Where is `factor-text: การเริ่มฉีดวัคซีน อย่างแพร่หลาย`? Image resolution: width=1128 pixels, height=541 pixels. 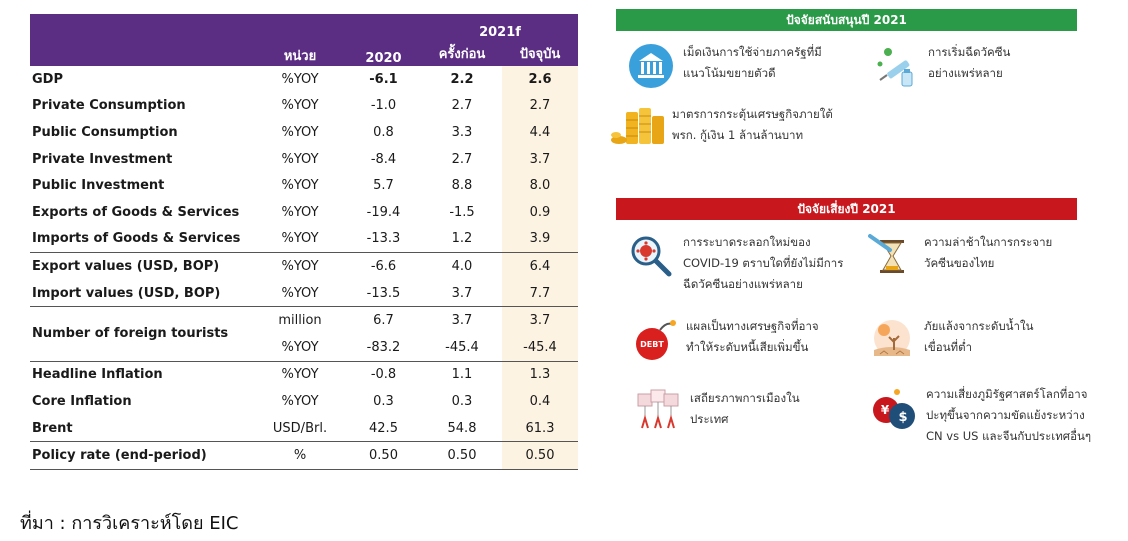 factor-text: การเริ่มฉีดวัคซีน อย่างแพร่หลาย is located at coordinates (969, 62).